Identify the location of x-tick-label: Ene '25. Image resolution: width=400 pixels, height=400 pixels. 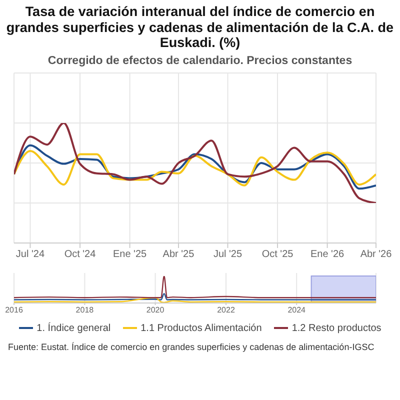
(130, 254).